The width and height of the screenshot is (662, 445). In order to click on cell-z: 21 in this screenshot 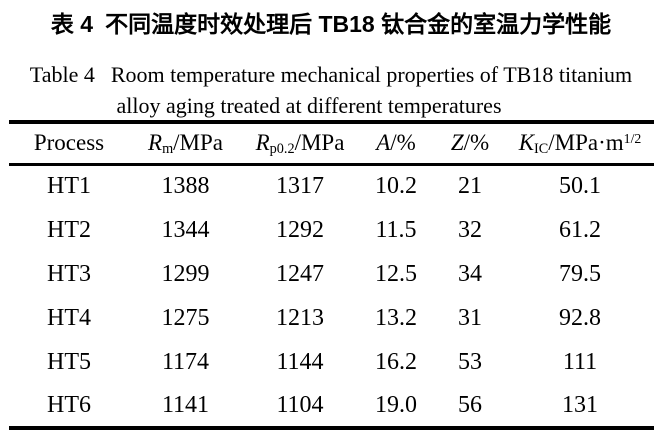, I will do `click(470, 186)`.